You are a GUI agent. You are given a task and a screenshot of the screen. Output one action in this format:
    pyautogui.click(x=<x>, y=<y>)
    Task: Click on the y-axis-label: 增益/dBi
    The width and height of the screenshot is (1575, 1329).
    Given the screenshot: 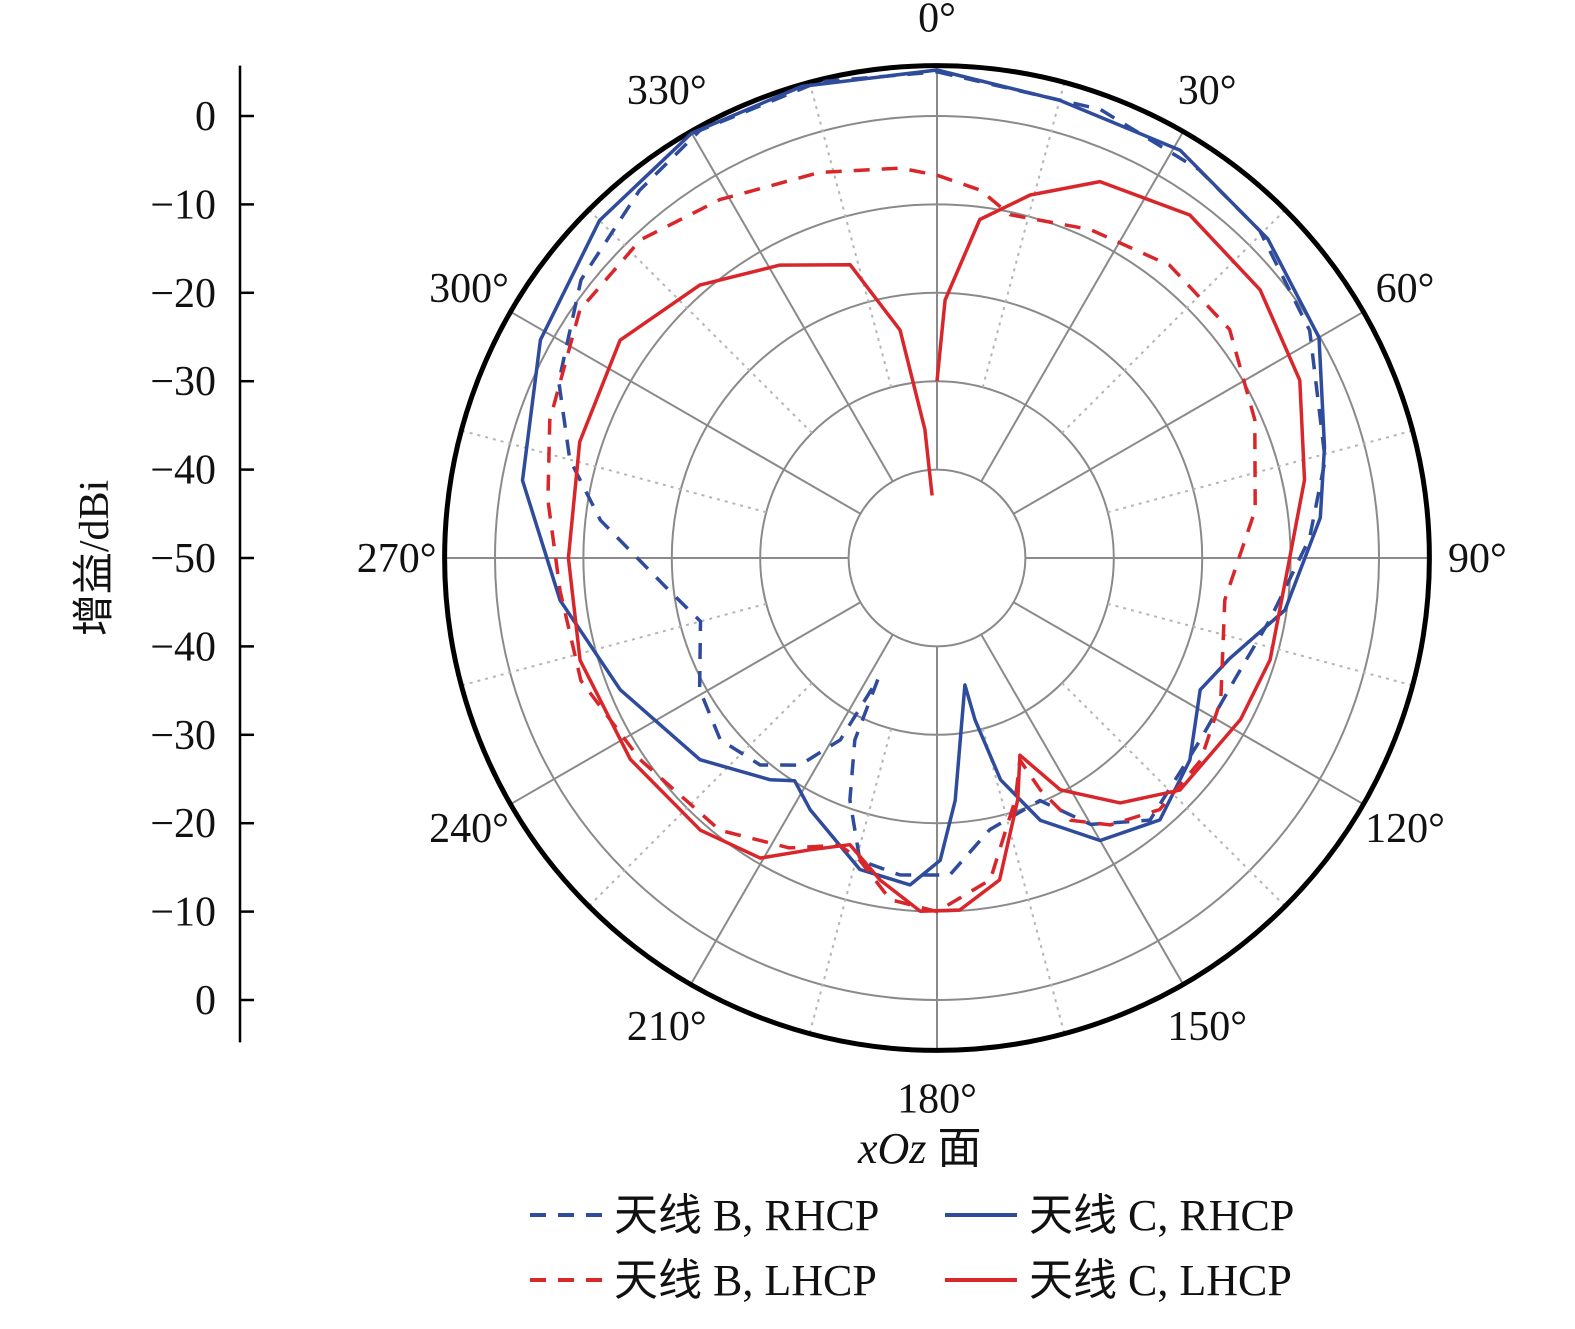 What is the action you would take?
    pyautogui.click(x=95, y=558)
    